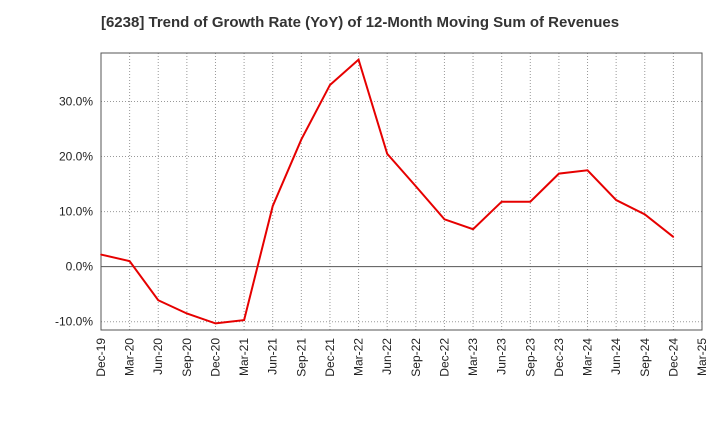 The height and width of the screenshot is (440, 720). What do you see at coordinates (244, 357) in the screenshot?
I see `x-tick-label: Mar-21` at bounding box center [244, 357].